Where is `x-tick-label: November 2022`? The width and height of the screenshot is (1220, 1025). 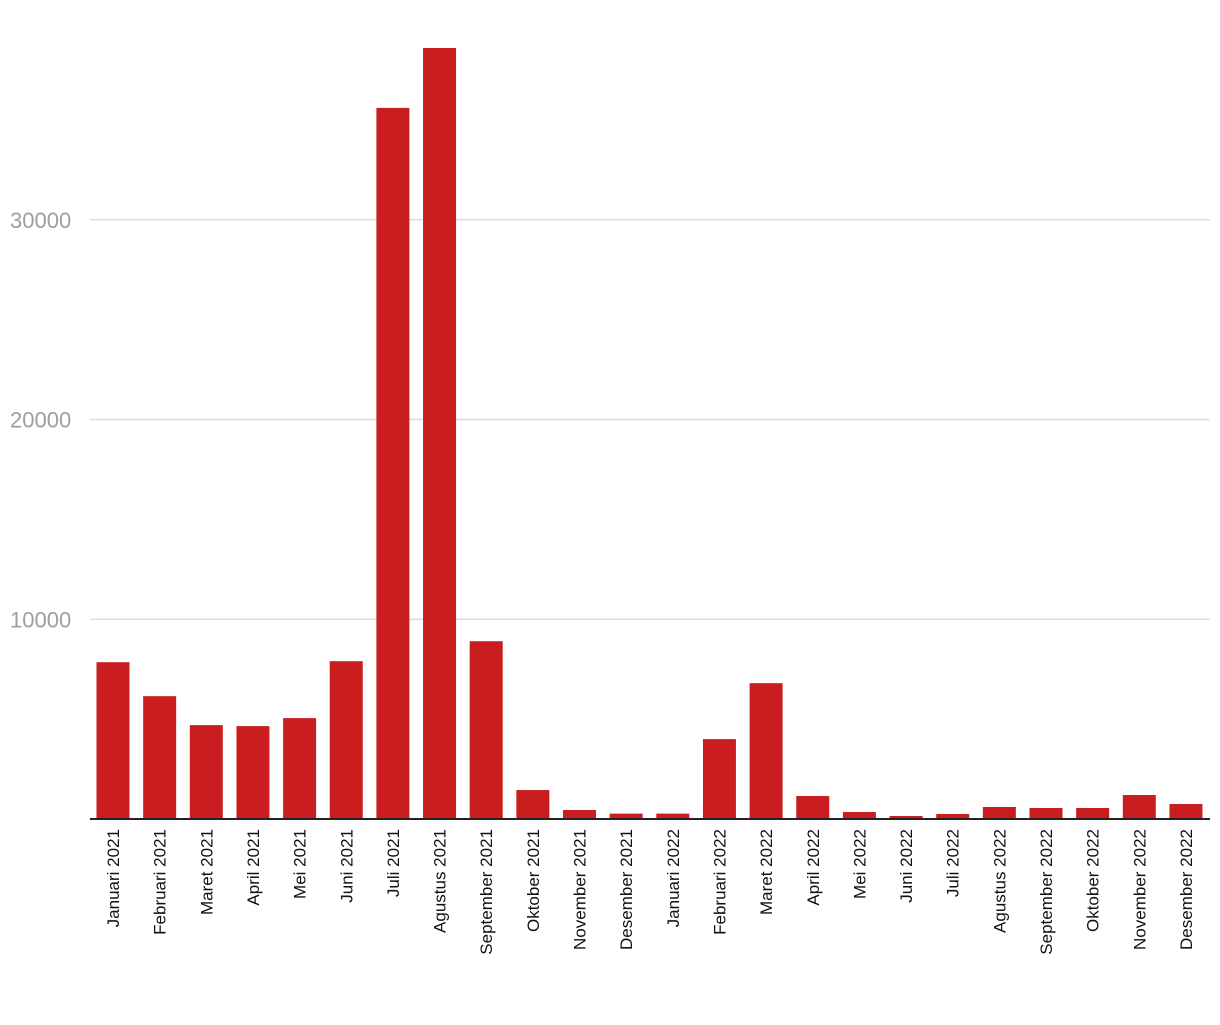 x-tick-label: November 2022 is located at coordinates (1139, 889).